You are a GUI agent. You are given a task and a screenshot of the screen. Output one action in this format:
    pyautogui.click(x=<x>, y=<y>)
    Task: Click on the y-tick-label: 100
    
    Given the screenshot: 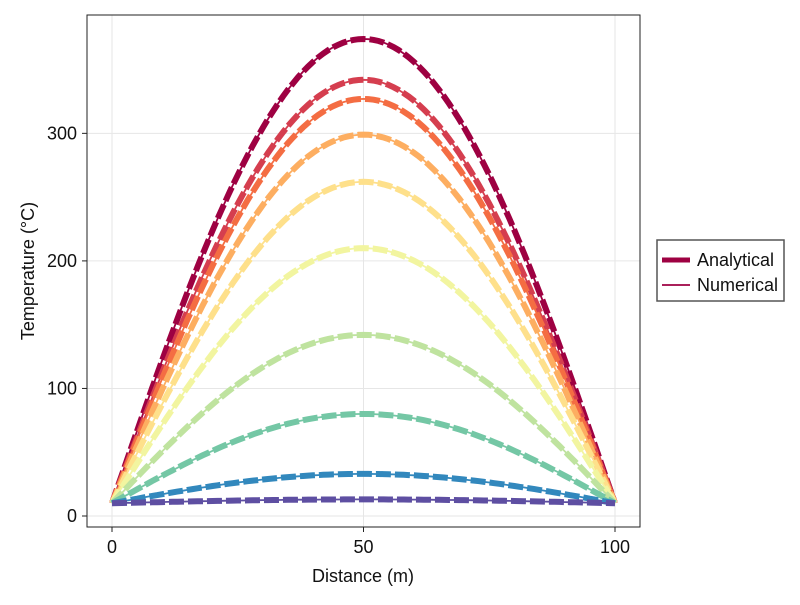 What is the action you would take?
    pyautogui.click(x=62, y=388)
    